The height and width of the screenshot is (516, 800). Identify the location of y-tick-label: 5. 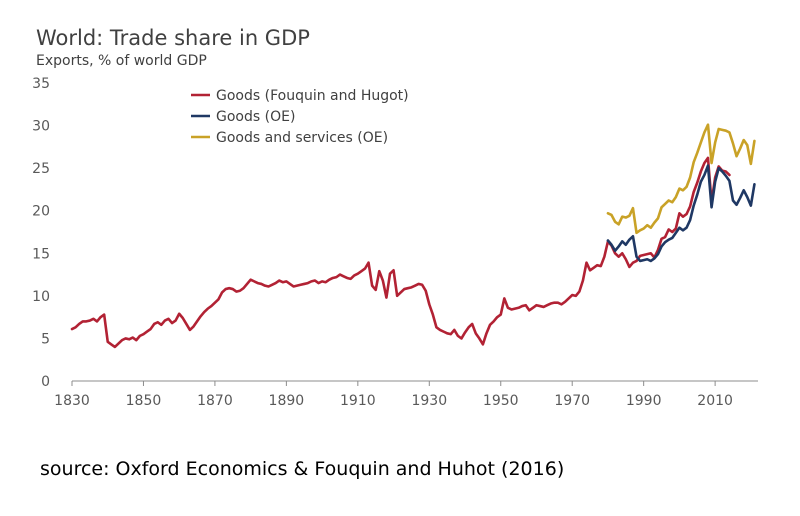
(45, 339).